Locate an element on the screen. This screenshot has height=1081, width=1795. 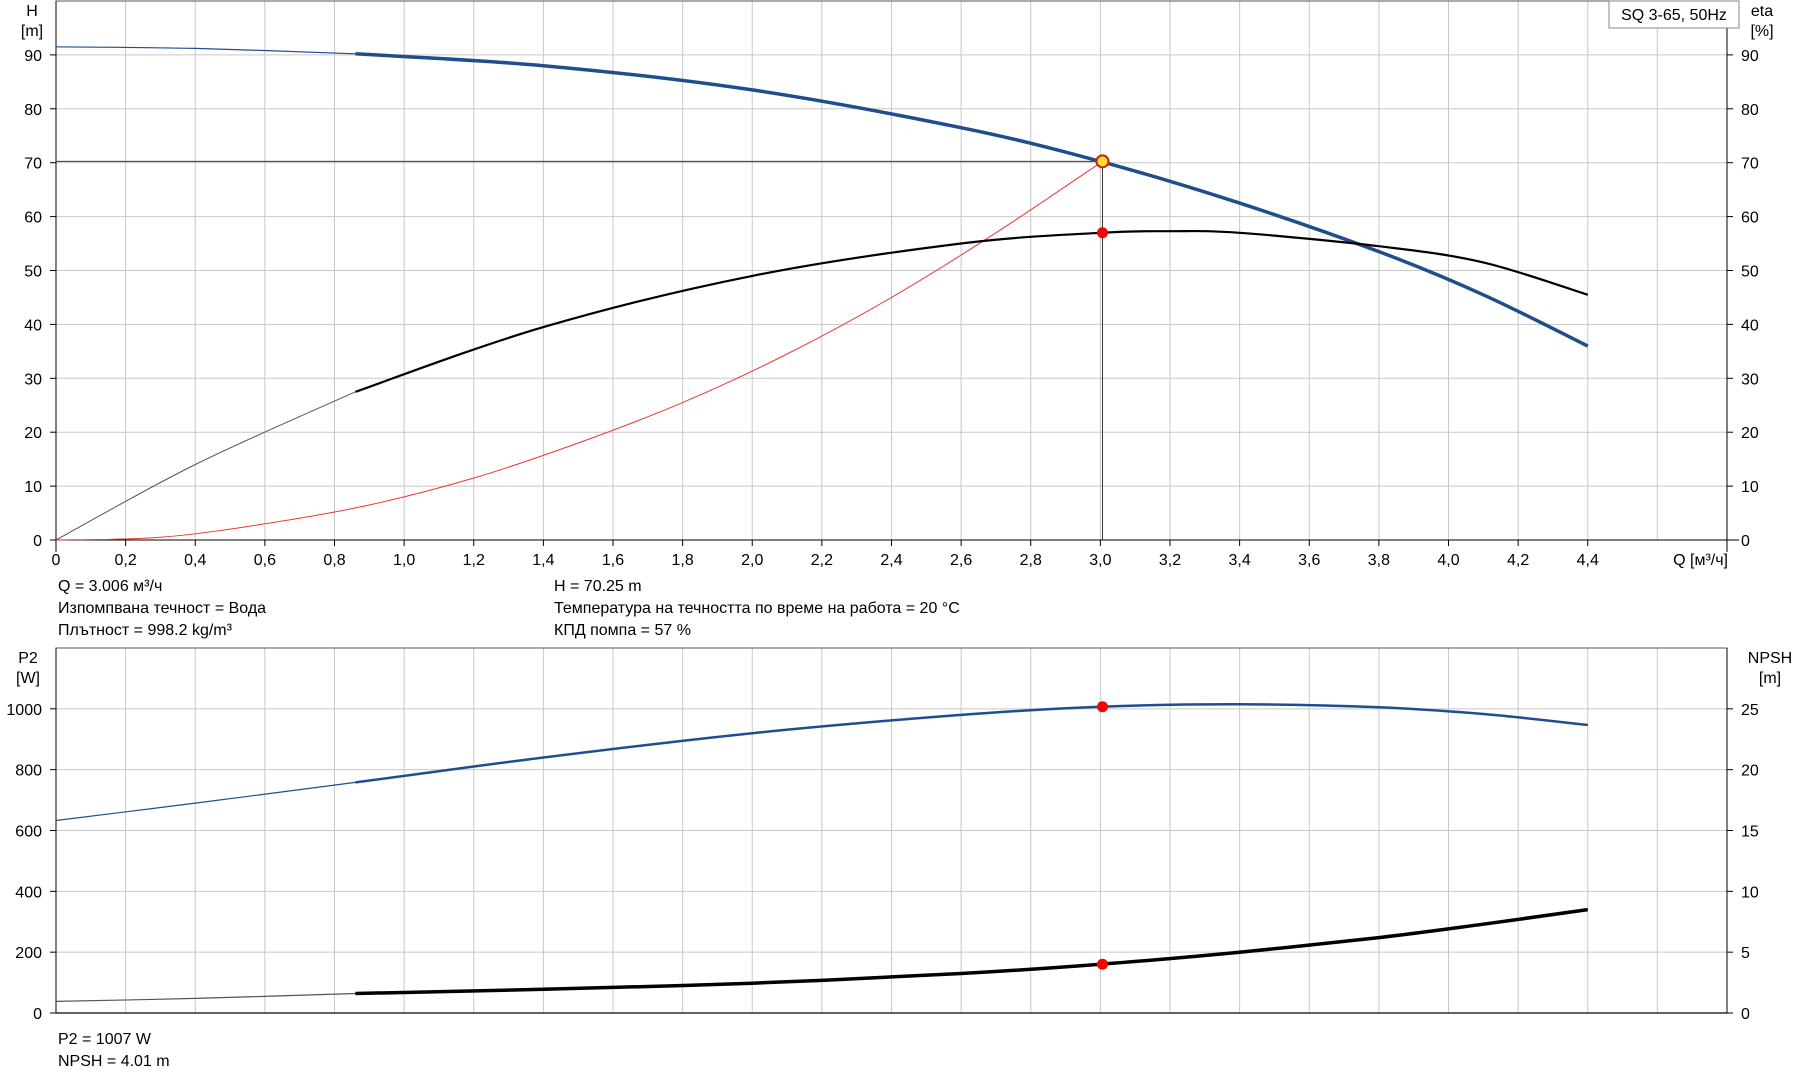
y-axis-label-right-unit: [%] is located at coordinates (1761, 31).